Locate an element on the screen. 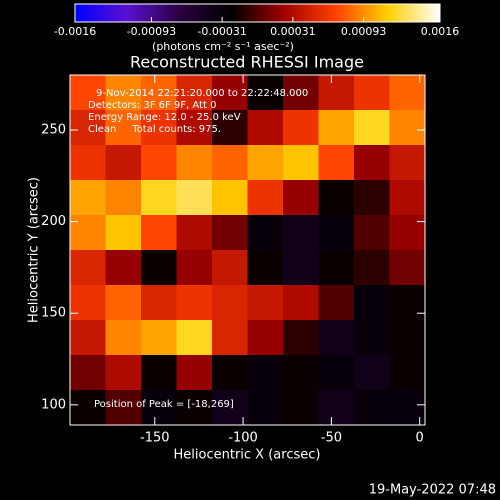  colorbar is located at coordinates (257, 13).